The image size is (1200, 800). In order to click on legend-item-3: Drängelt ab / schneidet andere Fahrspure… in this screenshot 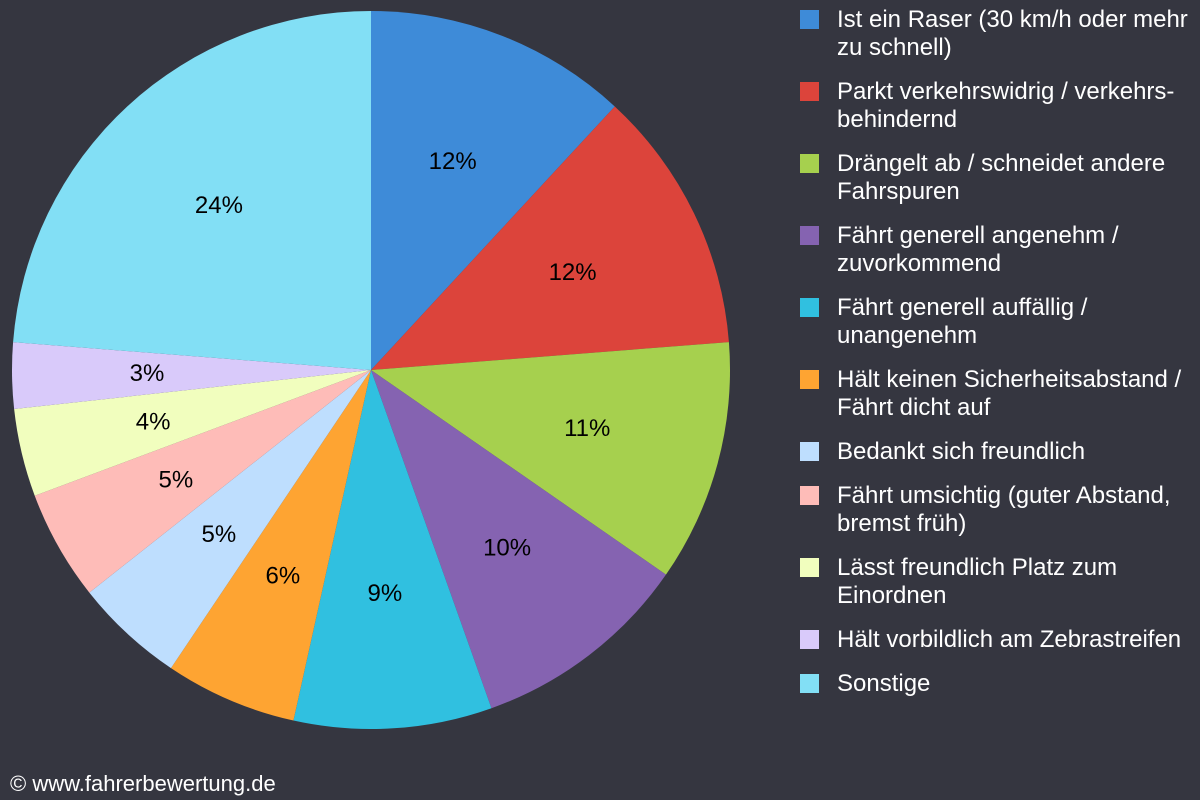, I will do `click(997, 178)`.